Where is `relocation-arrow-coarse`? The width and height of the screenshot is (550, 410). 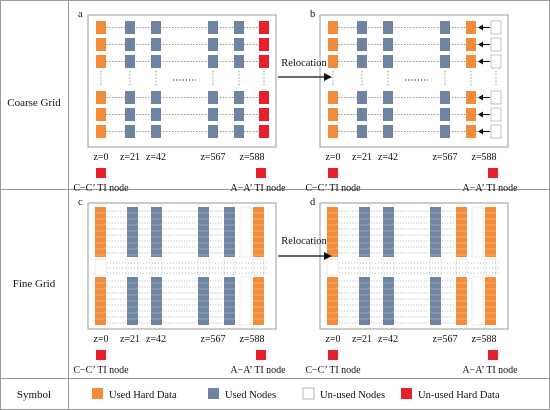
relocation-arrow-coarse is located at coordinates (305, 77).